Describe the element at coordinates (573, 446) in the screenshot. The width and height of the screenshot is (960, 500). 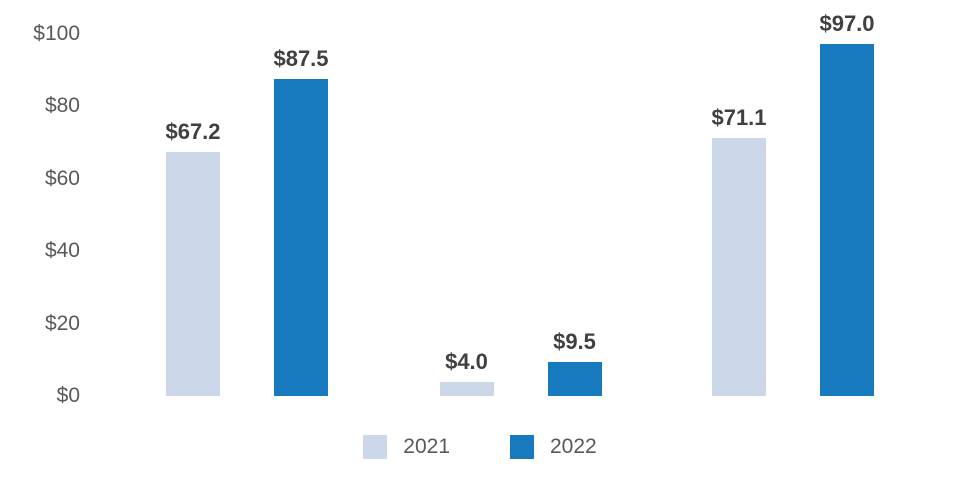
I see `legend-label: 2022` at that location.